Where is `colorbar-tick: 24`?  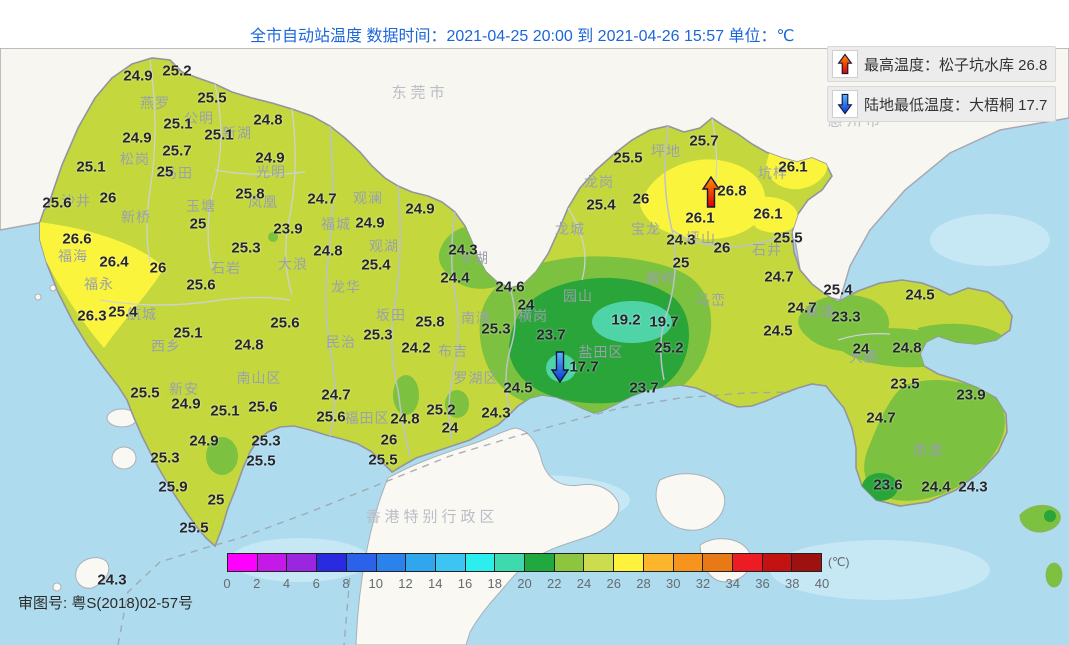
colorbar-tick: 24 is located at coordinates (584, 583).